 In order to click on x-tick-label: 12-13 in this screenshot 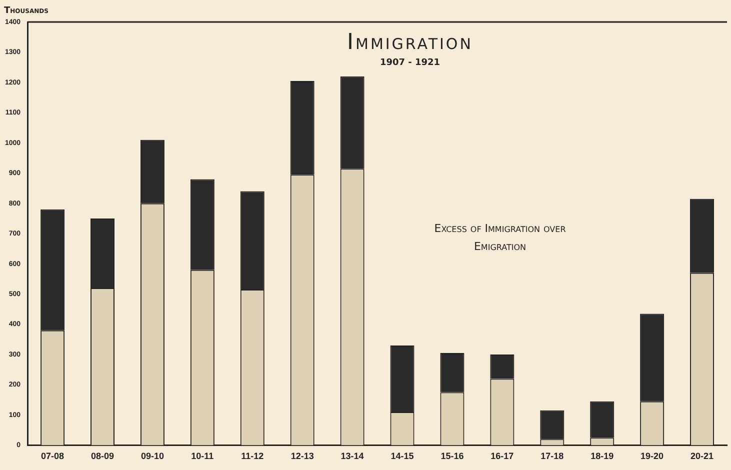, I will do `click(302, 456)`.